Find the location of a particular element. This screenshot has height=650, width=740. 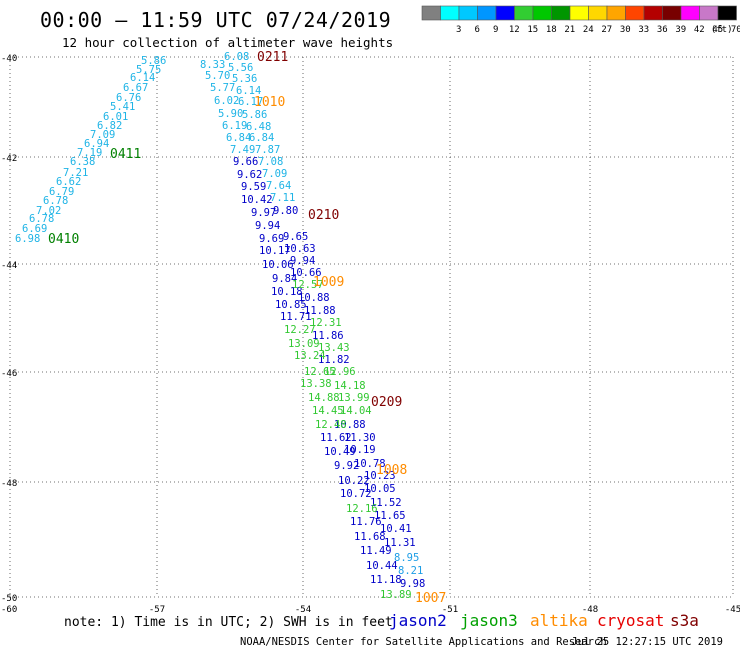

wave-height-value: 9.97 is located at coordinates (263, 213).